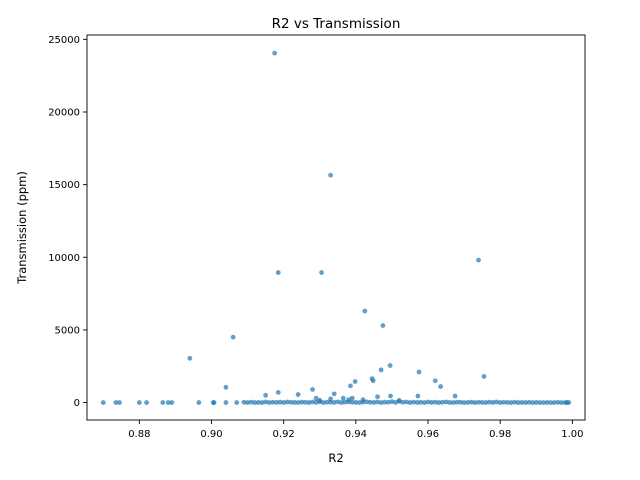 This screenshot has height=480, width=640. Describe the element at coordinates (500, 434) in the screenshot. I see `x-tick-label: 0.98` at that location.